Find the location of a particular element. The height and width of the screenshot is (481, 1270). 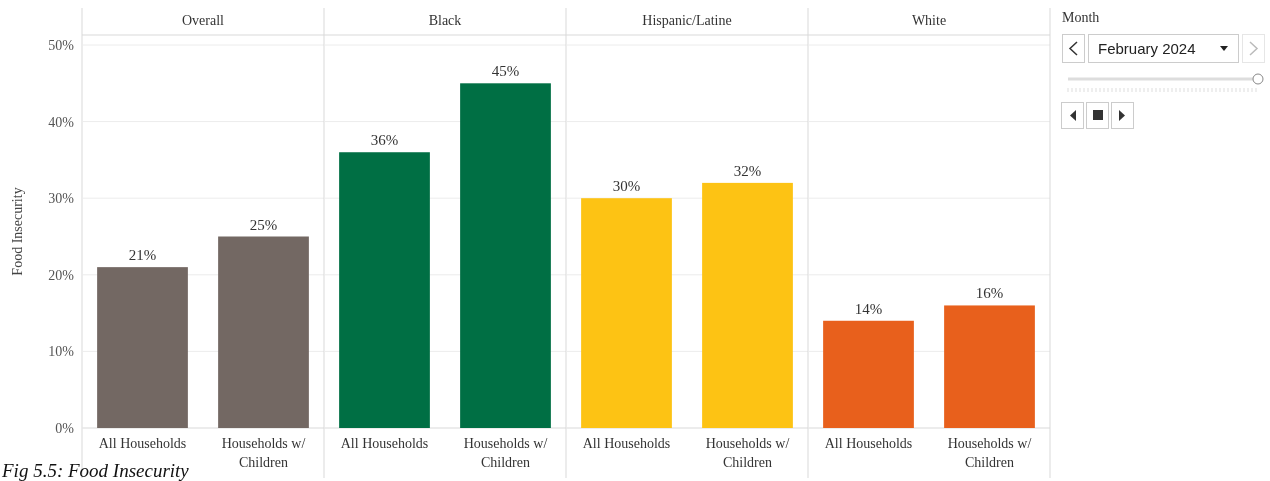

chart-title: Hispanic/Latine is located at coordinates (687, 20).